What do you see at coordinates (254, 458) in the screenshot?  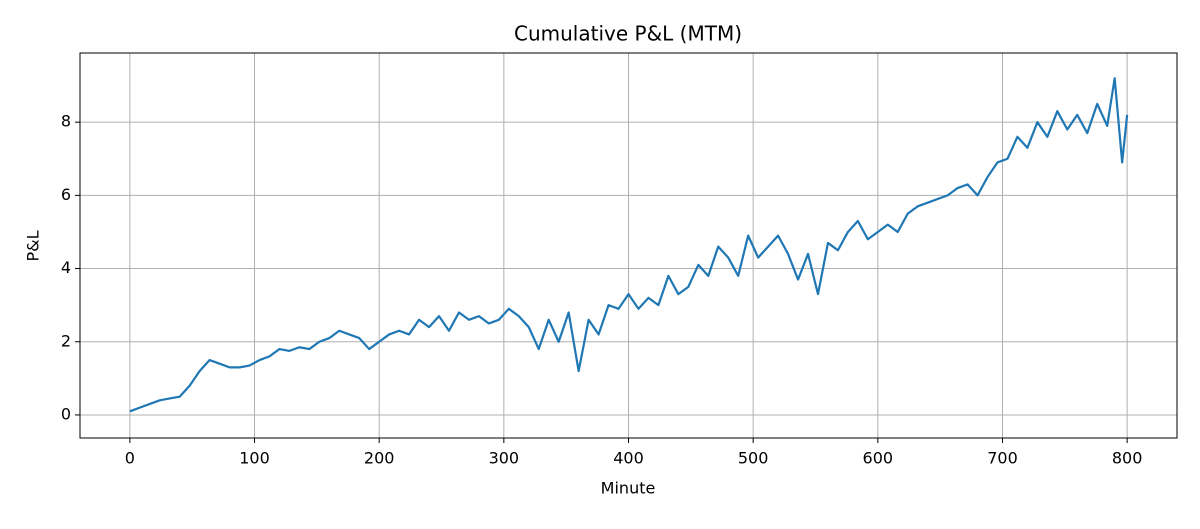 I see `x-tick-label: 100` at bounding box center [254, 458].